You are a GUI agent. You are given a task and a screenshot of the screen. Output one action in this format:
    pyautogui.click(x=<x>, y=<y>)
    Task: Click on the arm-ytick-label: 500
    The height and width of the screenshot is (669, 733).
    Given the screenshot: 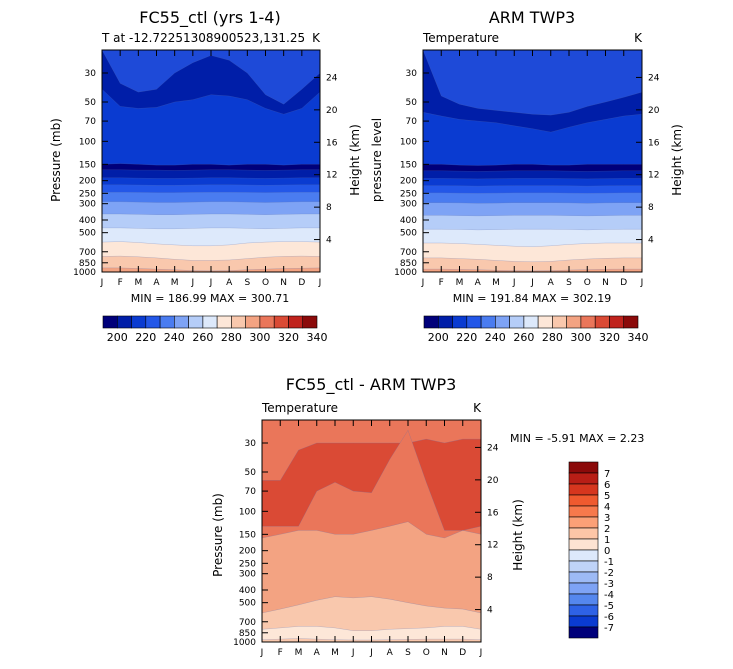 What is the action you would take?
    pyautogui.click(x=408, y=234)
    